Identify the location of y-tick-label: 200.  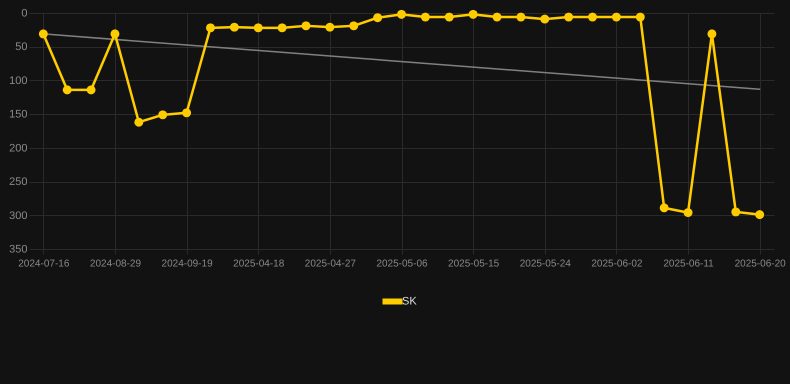
(18, 148).